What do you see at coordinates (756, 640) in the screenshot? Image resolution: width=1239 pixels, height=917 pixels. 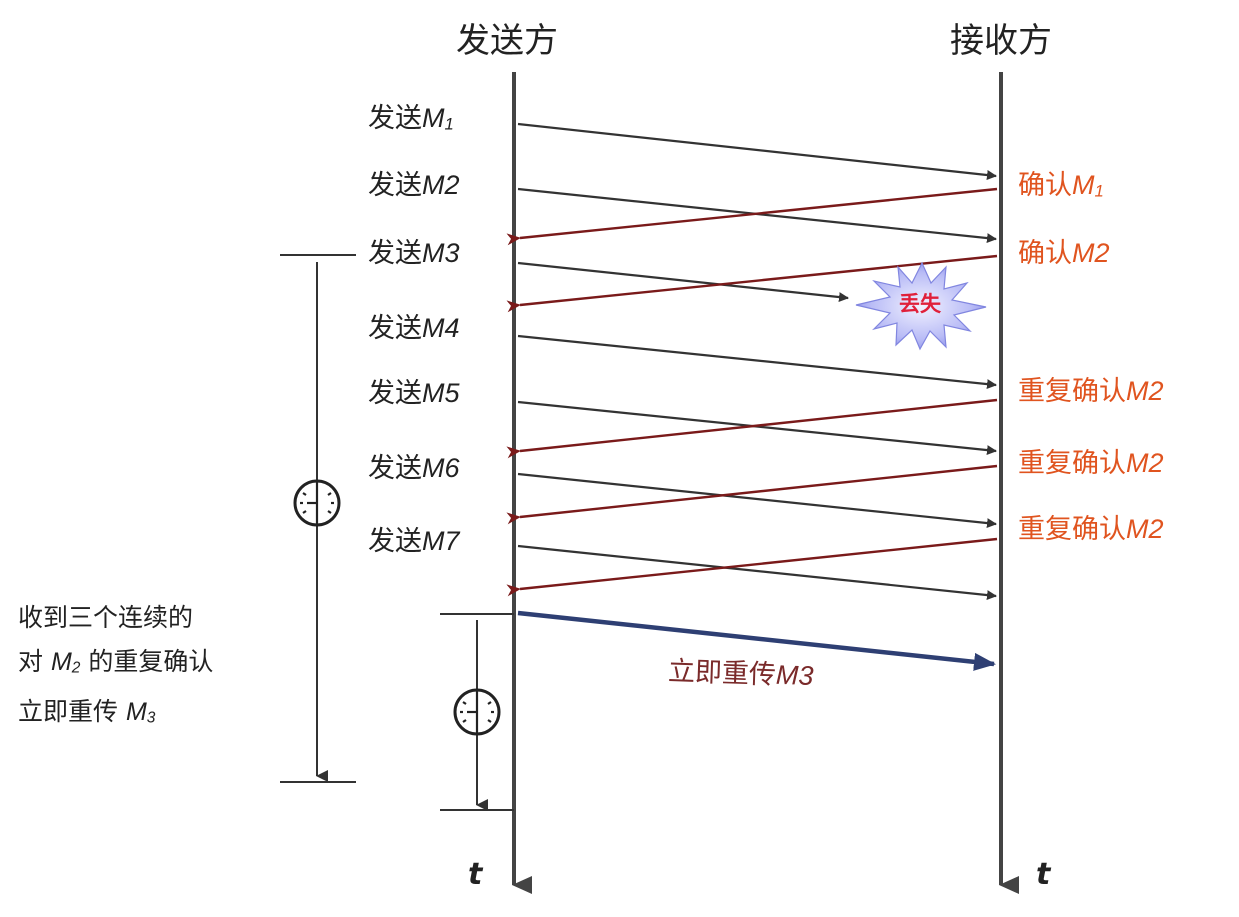 I see `arrow-retransmit-m3` at bounding box center [756, 640].